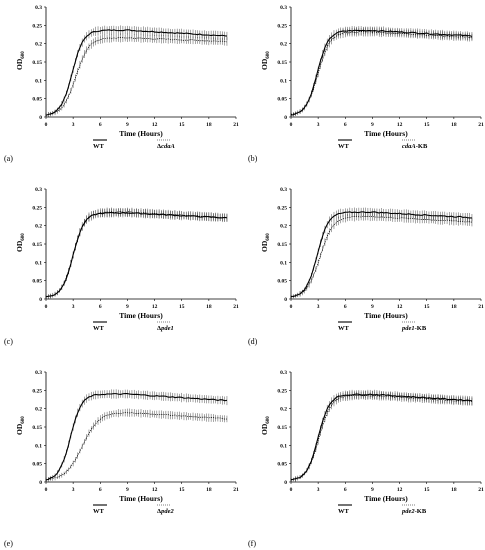 The width and height of the screenshot is (485, 550). What do you see at coordinates (8, 158) in the screenshot?
I see `panel-letter: (a)` at bounding box center [8, 158].